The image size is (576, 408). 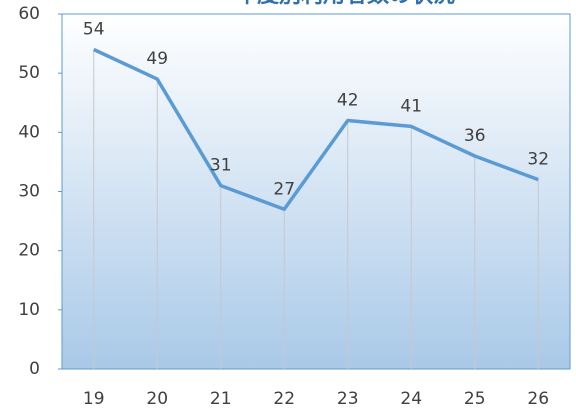 I want to click on x-tick-label: 20, so click(x=157, y=398).